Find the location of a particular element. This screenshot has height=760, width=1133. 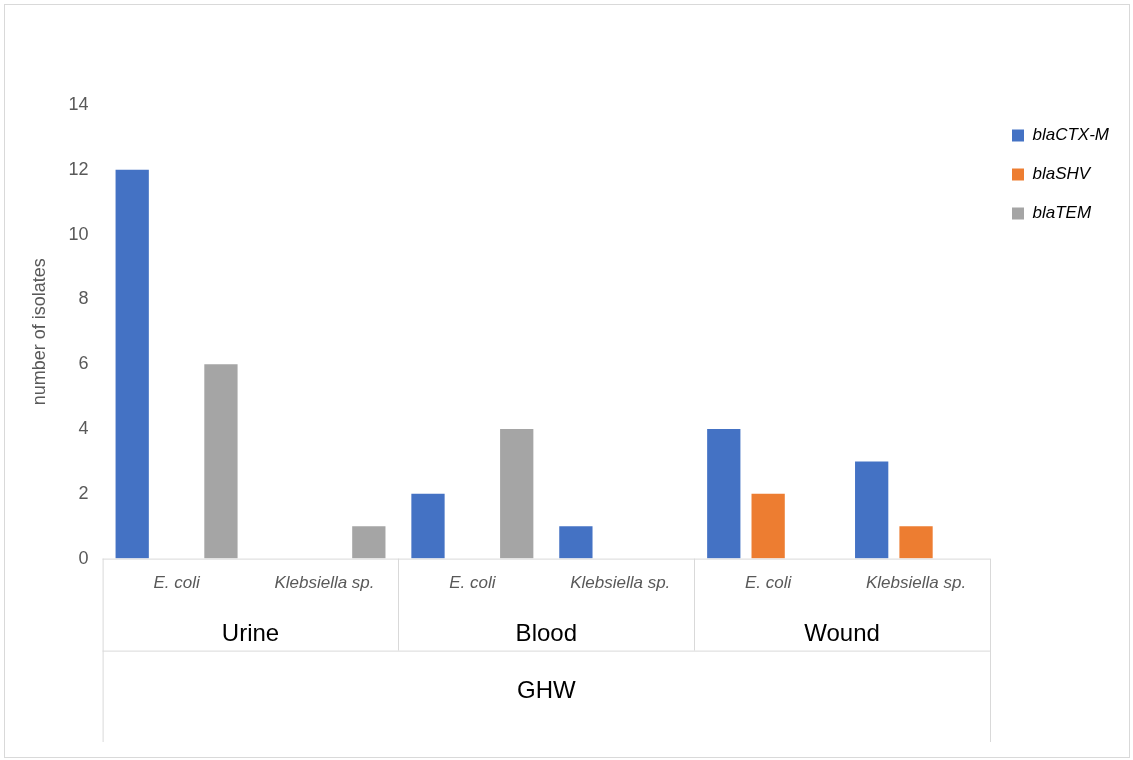

legend-label: blaTEM is located at coordinates (1062, 213).